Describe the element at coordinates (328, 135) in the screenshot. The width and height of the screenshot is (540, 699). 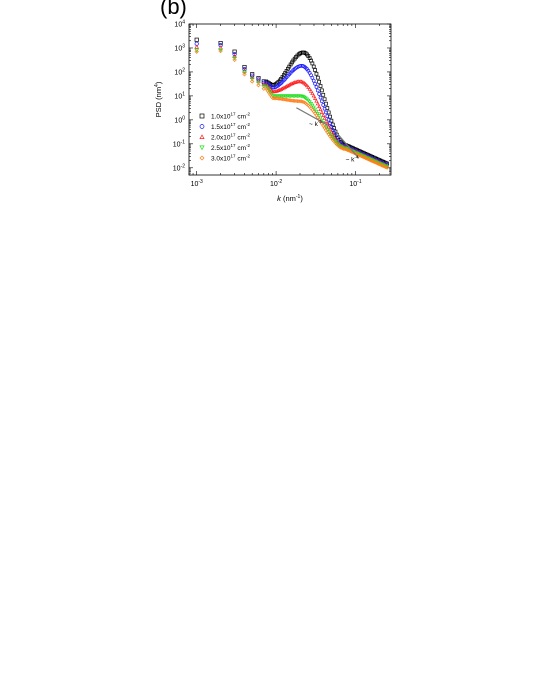
I see `annotations: ~ k-2~ k-4` at that location.